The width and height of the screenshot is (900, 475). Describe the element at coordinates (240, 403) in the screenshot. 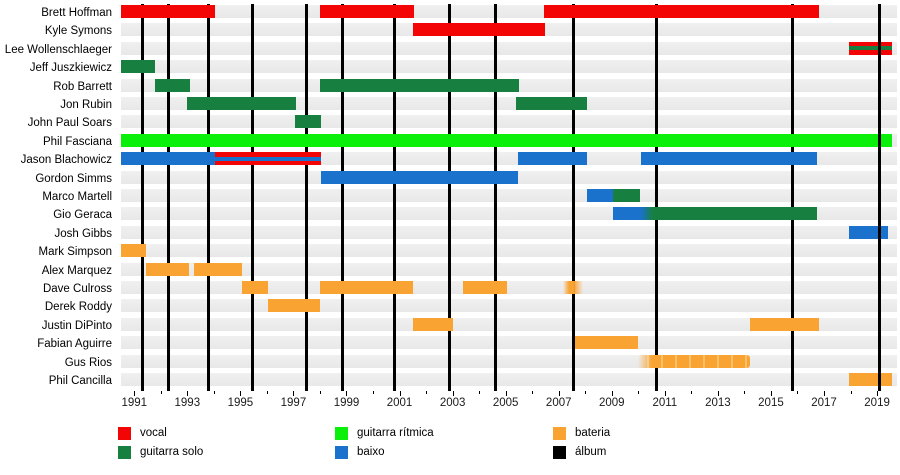

I see `axis-year-label: 1995` at that location.